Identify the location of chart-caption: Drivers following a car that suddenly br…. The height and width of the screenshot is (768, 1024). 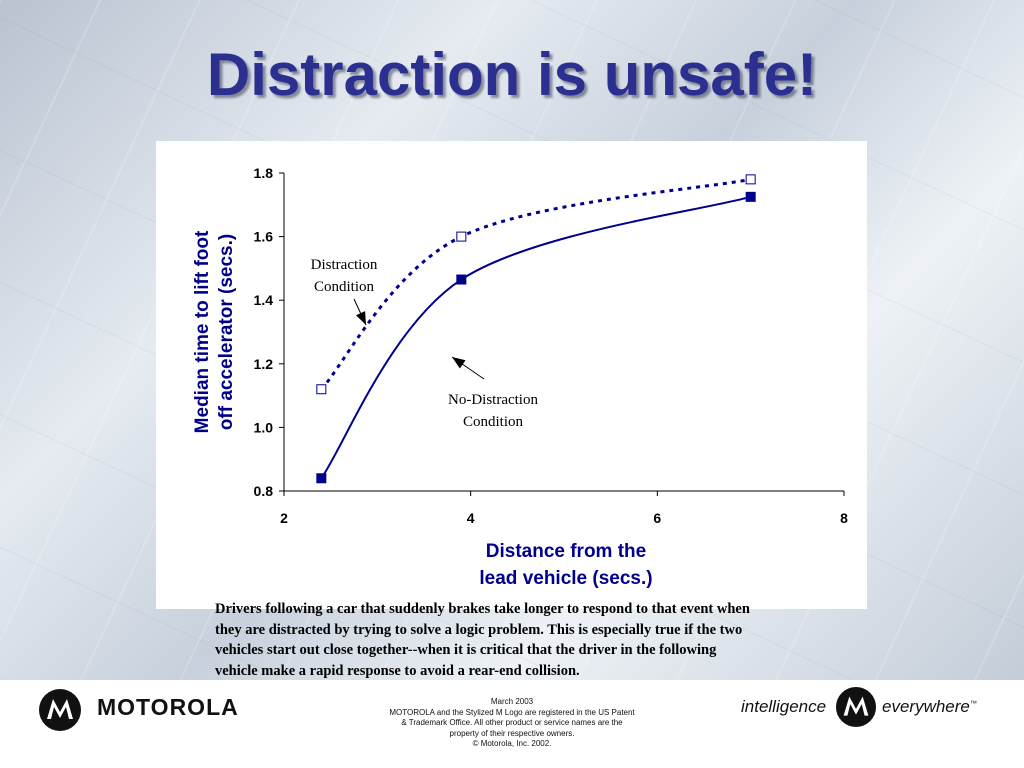
(535, 640).